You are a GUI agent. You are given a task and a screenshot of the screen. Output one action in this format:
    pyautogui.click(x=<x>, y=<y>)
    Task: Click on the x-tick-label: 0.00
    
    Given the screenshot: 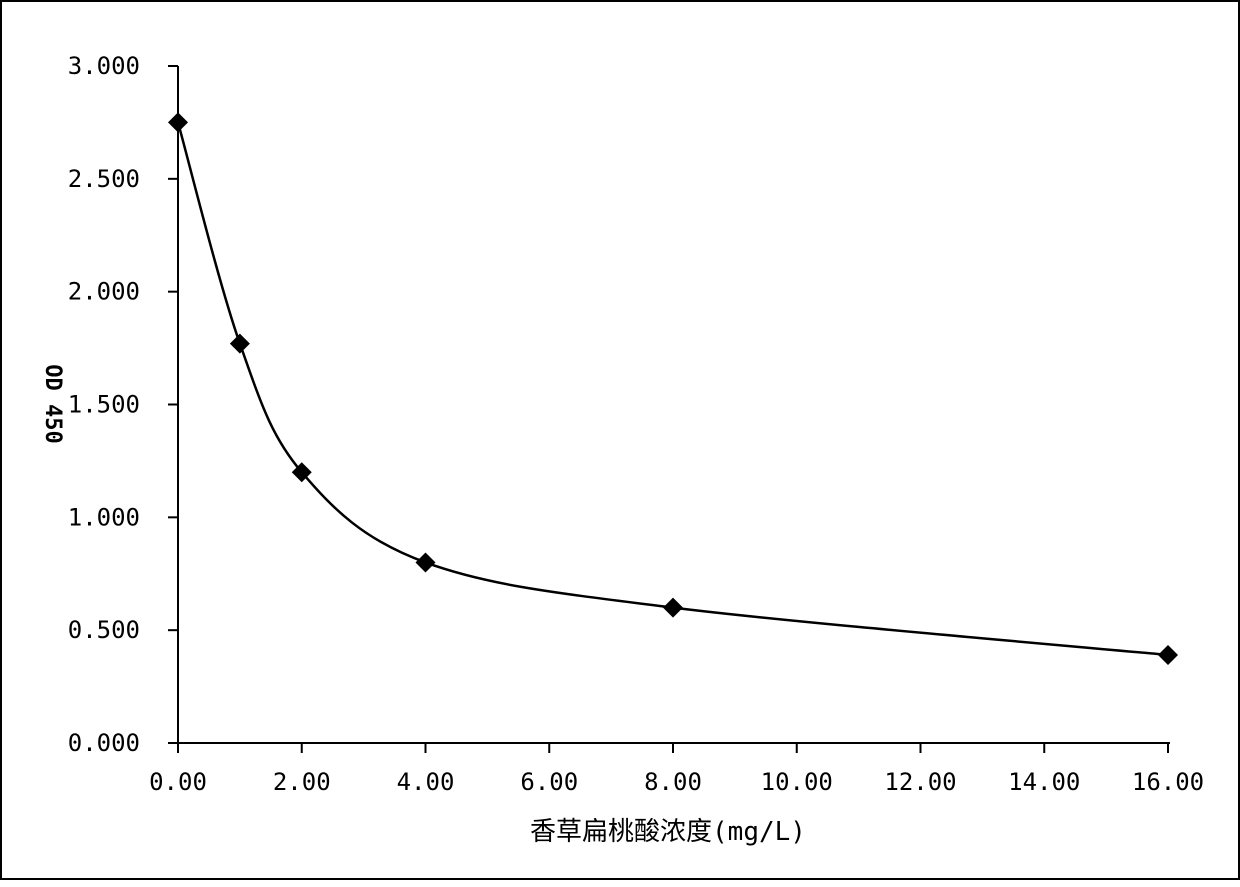 What is the action you would take?
    pyautogui.click(x=178, y=782)
    